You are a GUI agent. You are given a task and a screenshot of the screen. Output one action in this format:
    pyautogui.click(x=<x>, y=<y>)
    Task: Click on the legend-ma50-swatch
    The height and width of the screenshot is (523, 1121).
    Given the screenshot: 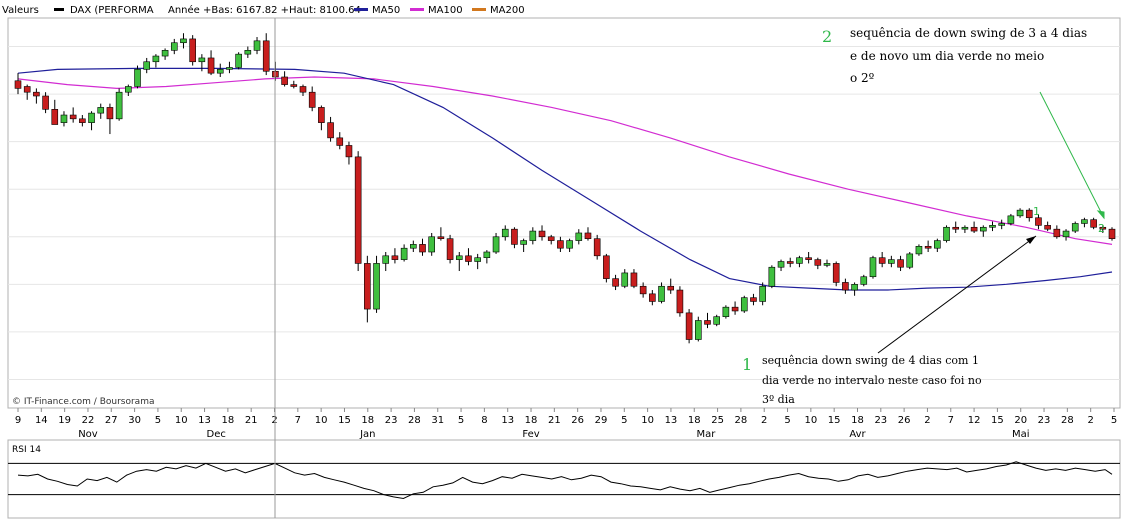 What is the action you would take?
    pyautogui.click(x=361, y=9)
    